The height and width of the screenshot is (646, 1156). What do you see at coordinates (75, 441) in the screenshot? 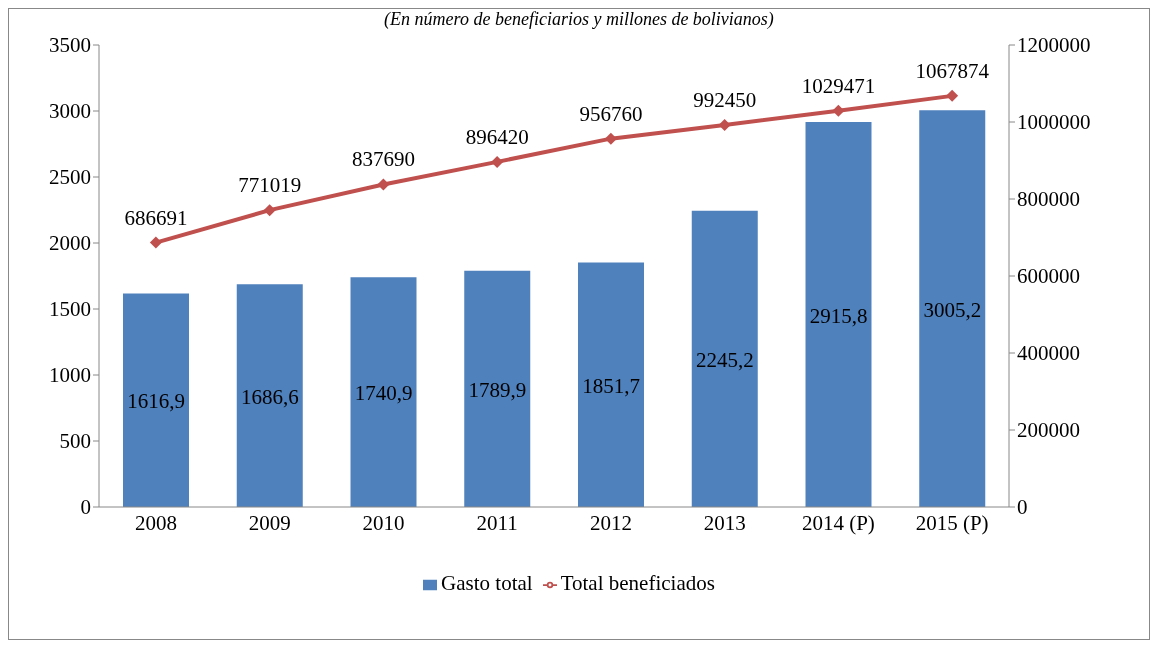
I see `y-tick-label: 500` at bounding box center [75, 441].